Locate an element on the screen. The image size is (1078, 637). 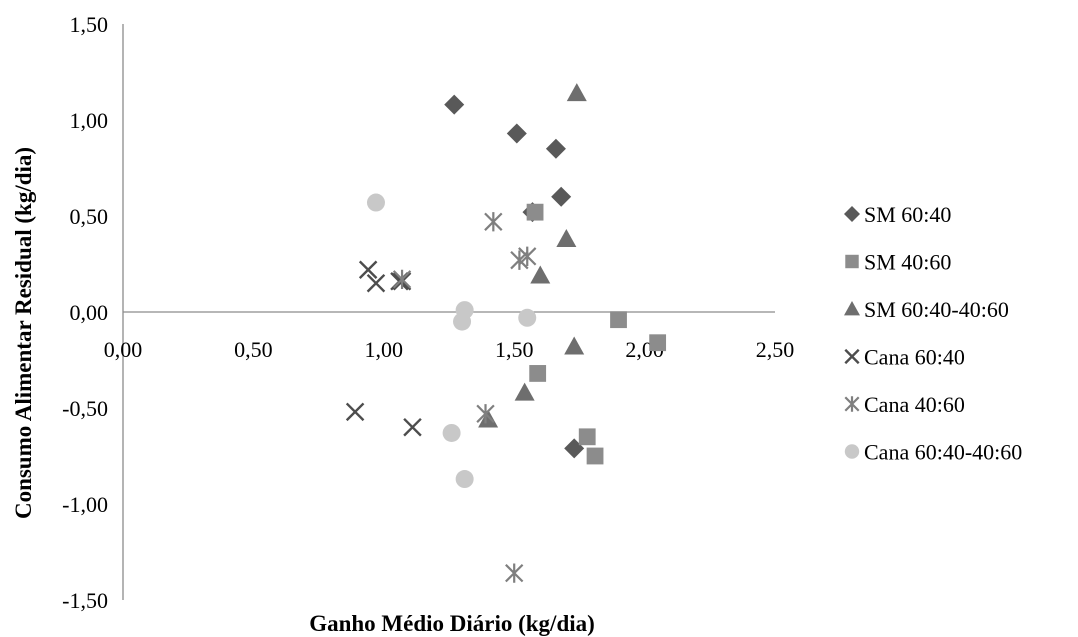
legend-item: Cana 60:40-40:60 is located at coordinates (933, 452).